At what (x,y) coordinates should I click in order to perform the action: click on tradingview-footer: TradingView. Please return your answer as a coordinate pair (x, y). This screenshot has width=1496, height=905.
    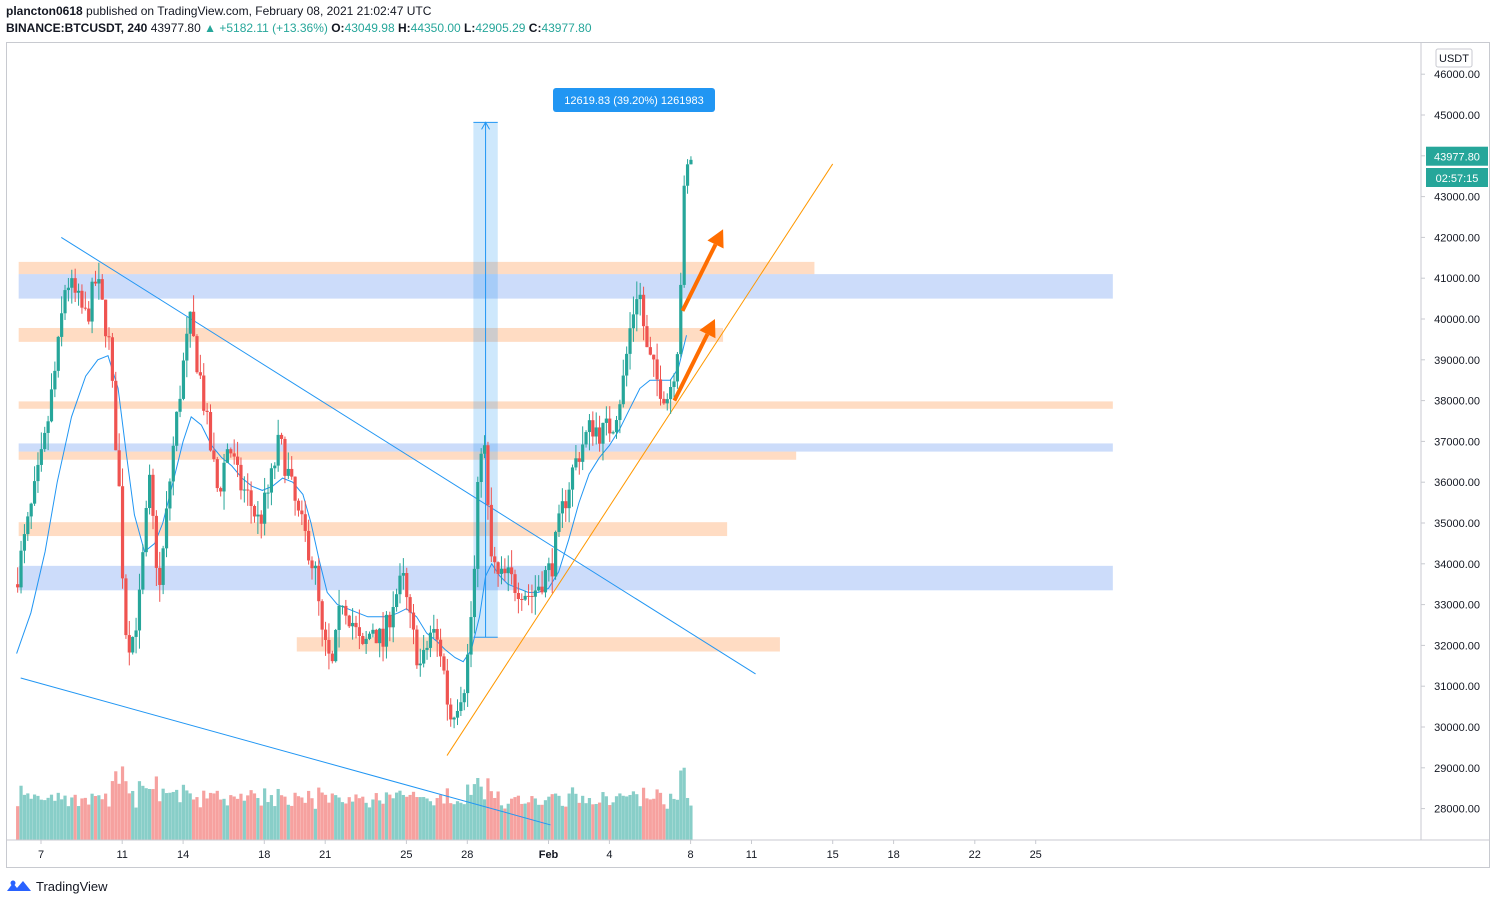
    Looking at the image, I should click on (57, 886).